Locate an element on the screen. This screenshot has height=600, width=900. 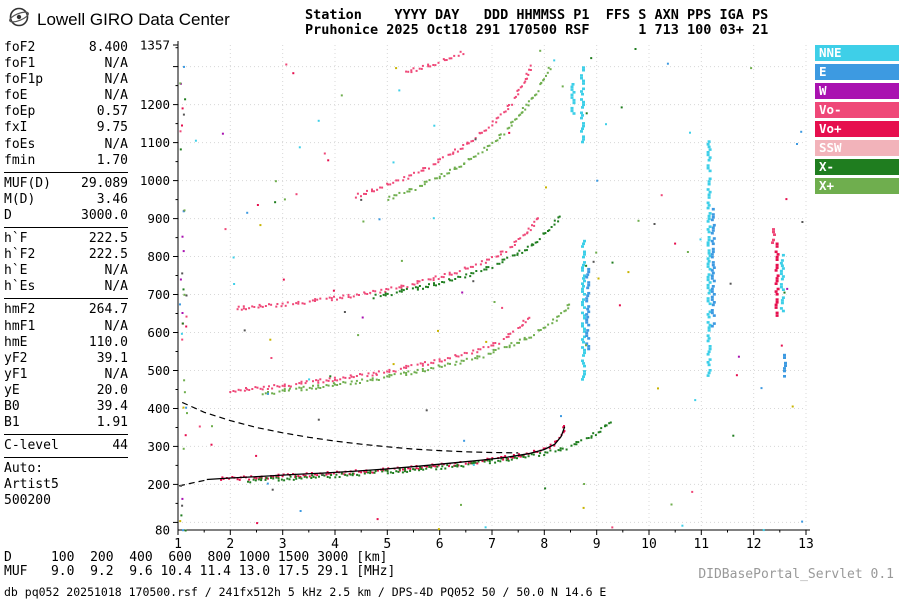
echo-direction-legend: NNE E W Vo- Vo+ SSW X- X+ is located at coordinates (857, 121).